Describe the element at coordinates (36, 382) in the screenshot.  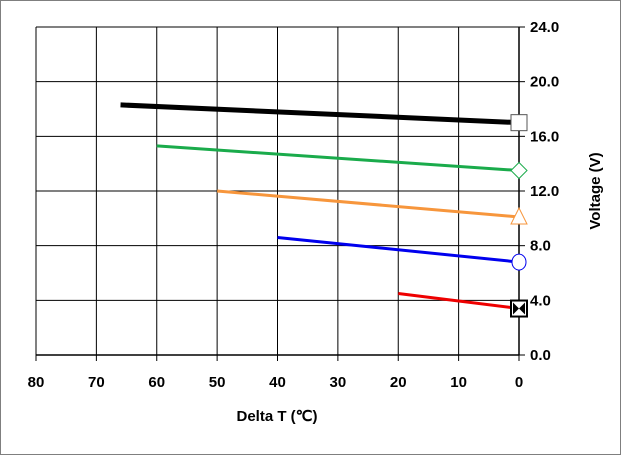
I see `x-tick-label: 80` at that location.